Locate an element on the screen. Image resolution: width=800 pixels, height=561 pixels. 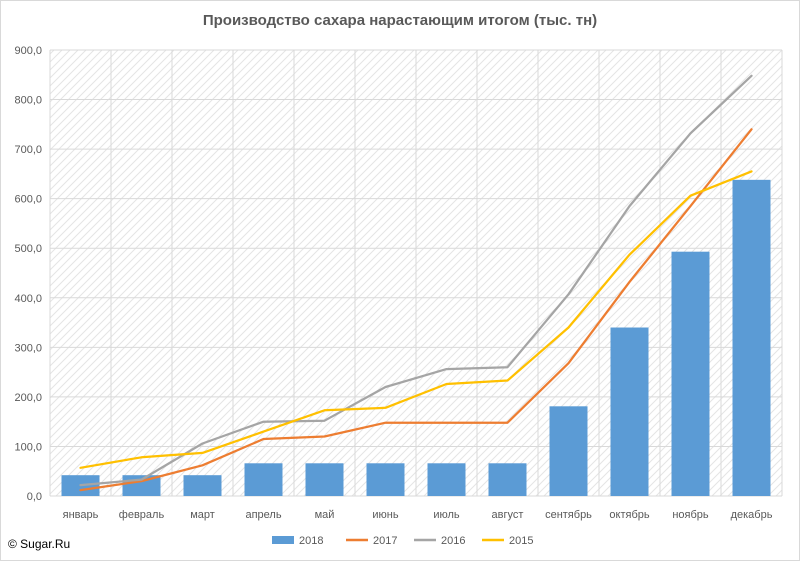
legend-label-2017: 2017 is located at coordinates (385, 541).